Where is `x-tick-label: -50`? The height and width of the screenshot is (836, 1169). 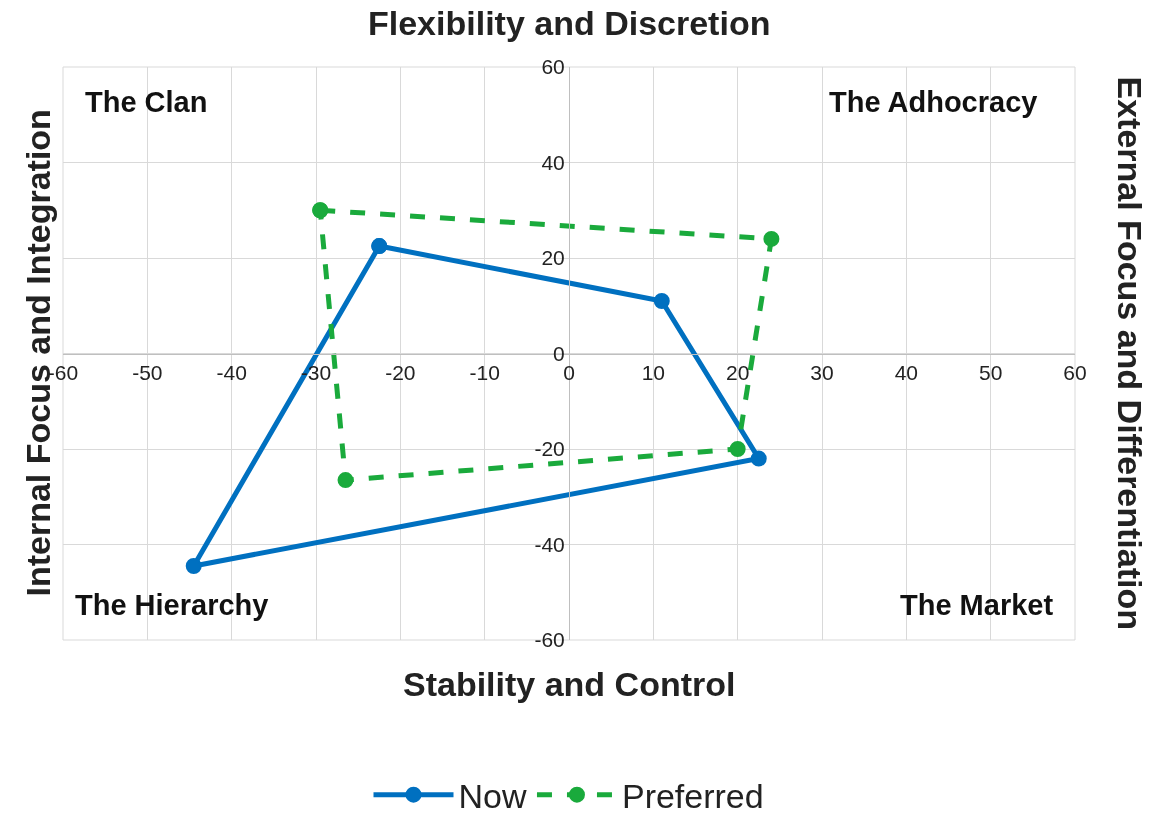 x-tick-label: -50 is located at coordinates (147, 372).